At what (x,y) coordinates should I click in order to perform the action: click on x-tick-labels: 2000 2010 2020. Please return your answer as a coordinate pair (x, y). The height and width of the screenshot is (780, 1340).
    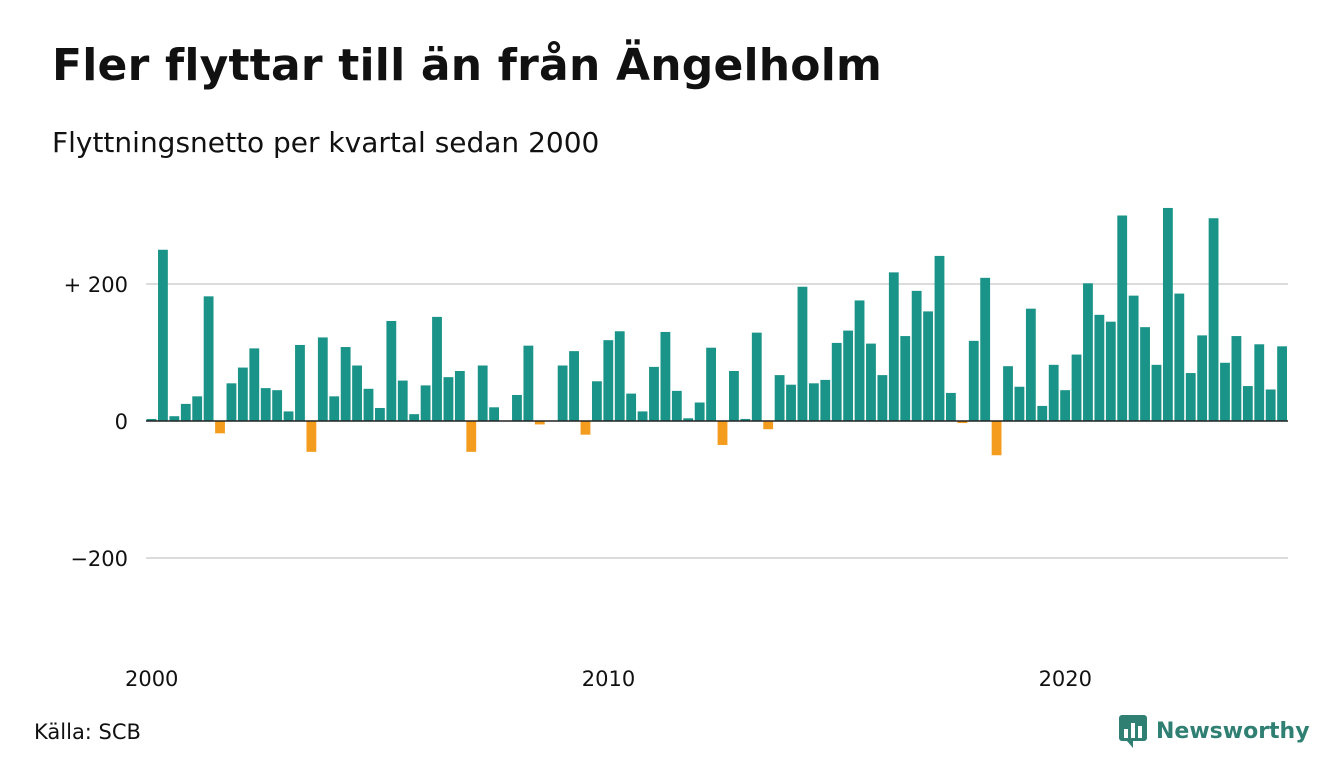
    Looking at the image, I should click on (608, 679).